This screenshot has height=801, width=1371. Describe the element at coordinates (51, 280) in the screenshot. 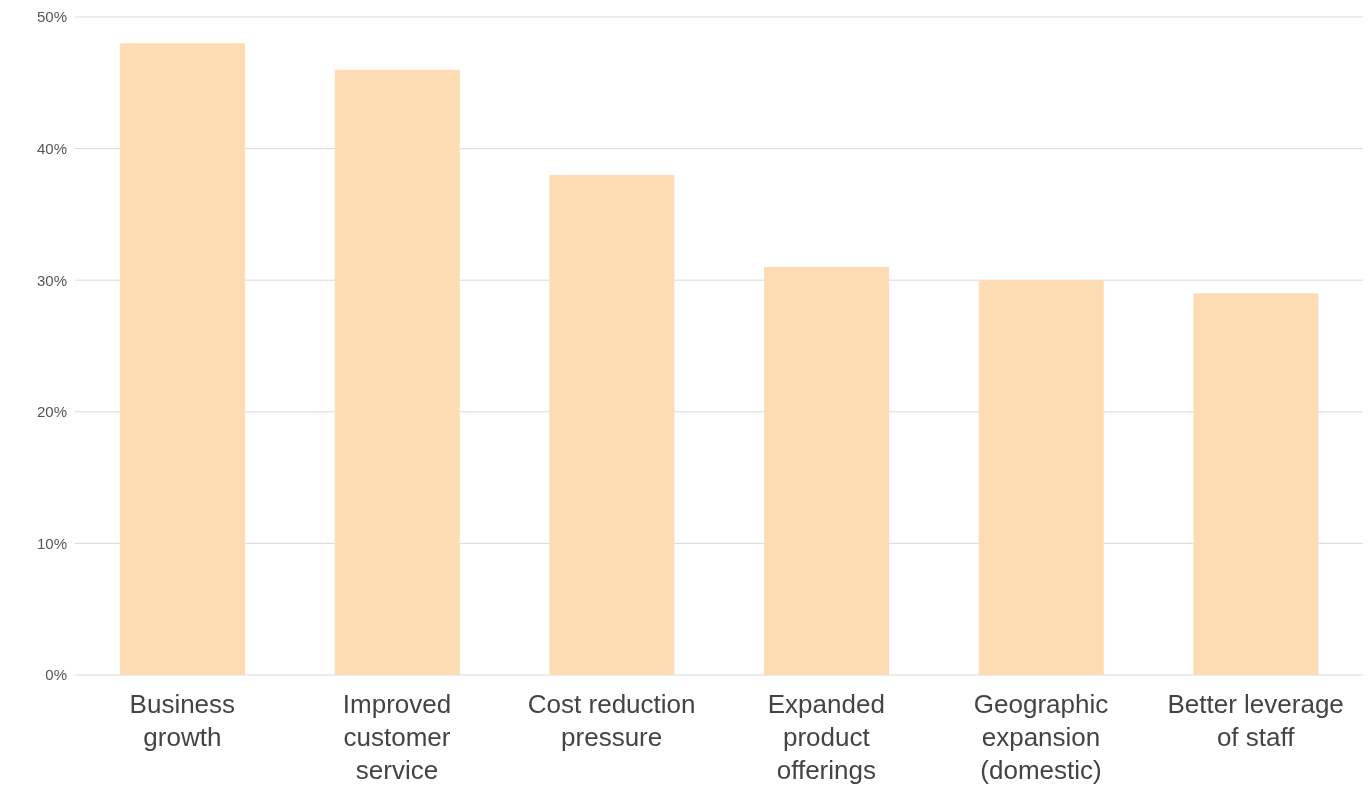

I see `y-tick-label: 30%` at that location.